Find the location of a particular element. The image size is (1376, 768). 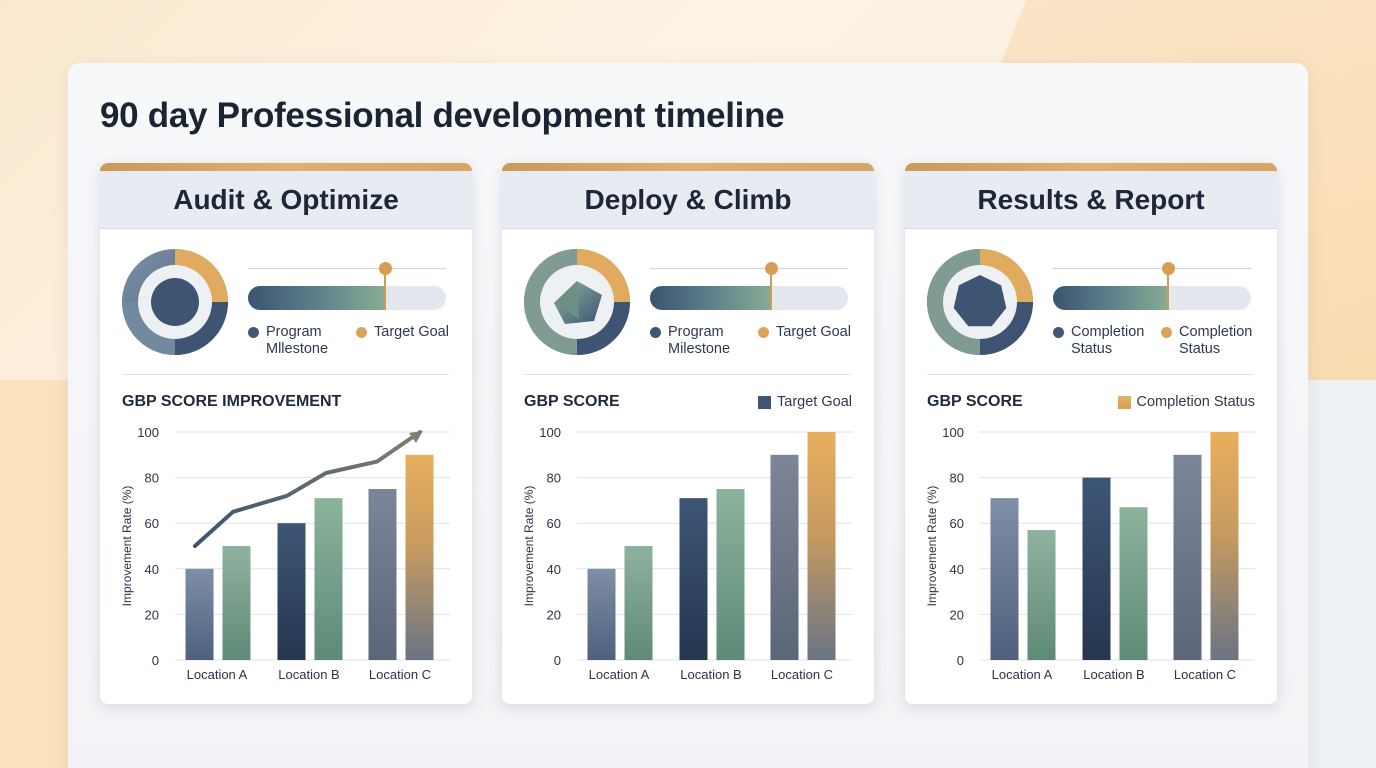

chart-legend: Completion Status is located at coordinates (1186, 402).